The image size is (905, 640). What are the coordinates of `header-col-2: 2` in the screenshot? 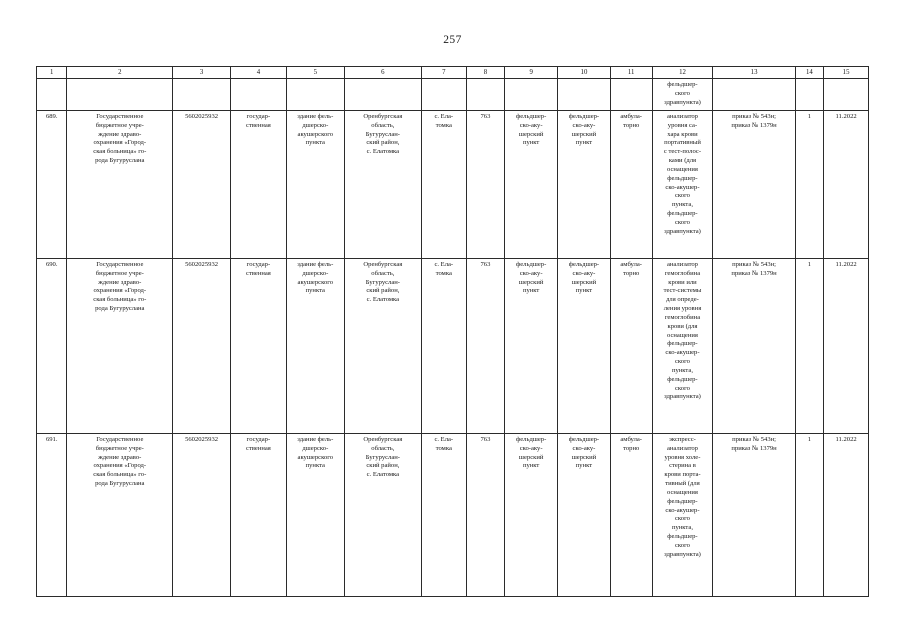 It's located at (120, 88).